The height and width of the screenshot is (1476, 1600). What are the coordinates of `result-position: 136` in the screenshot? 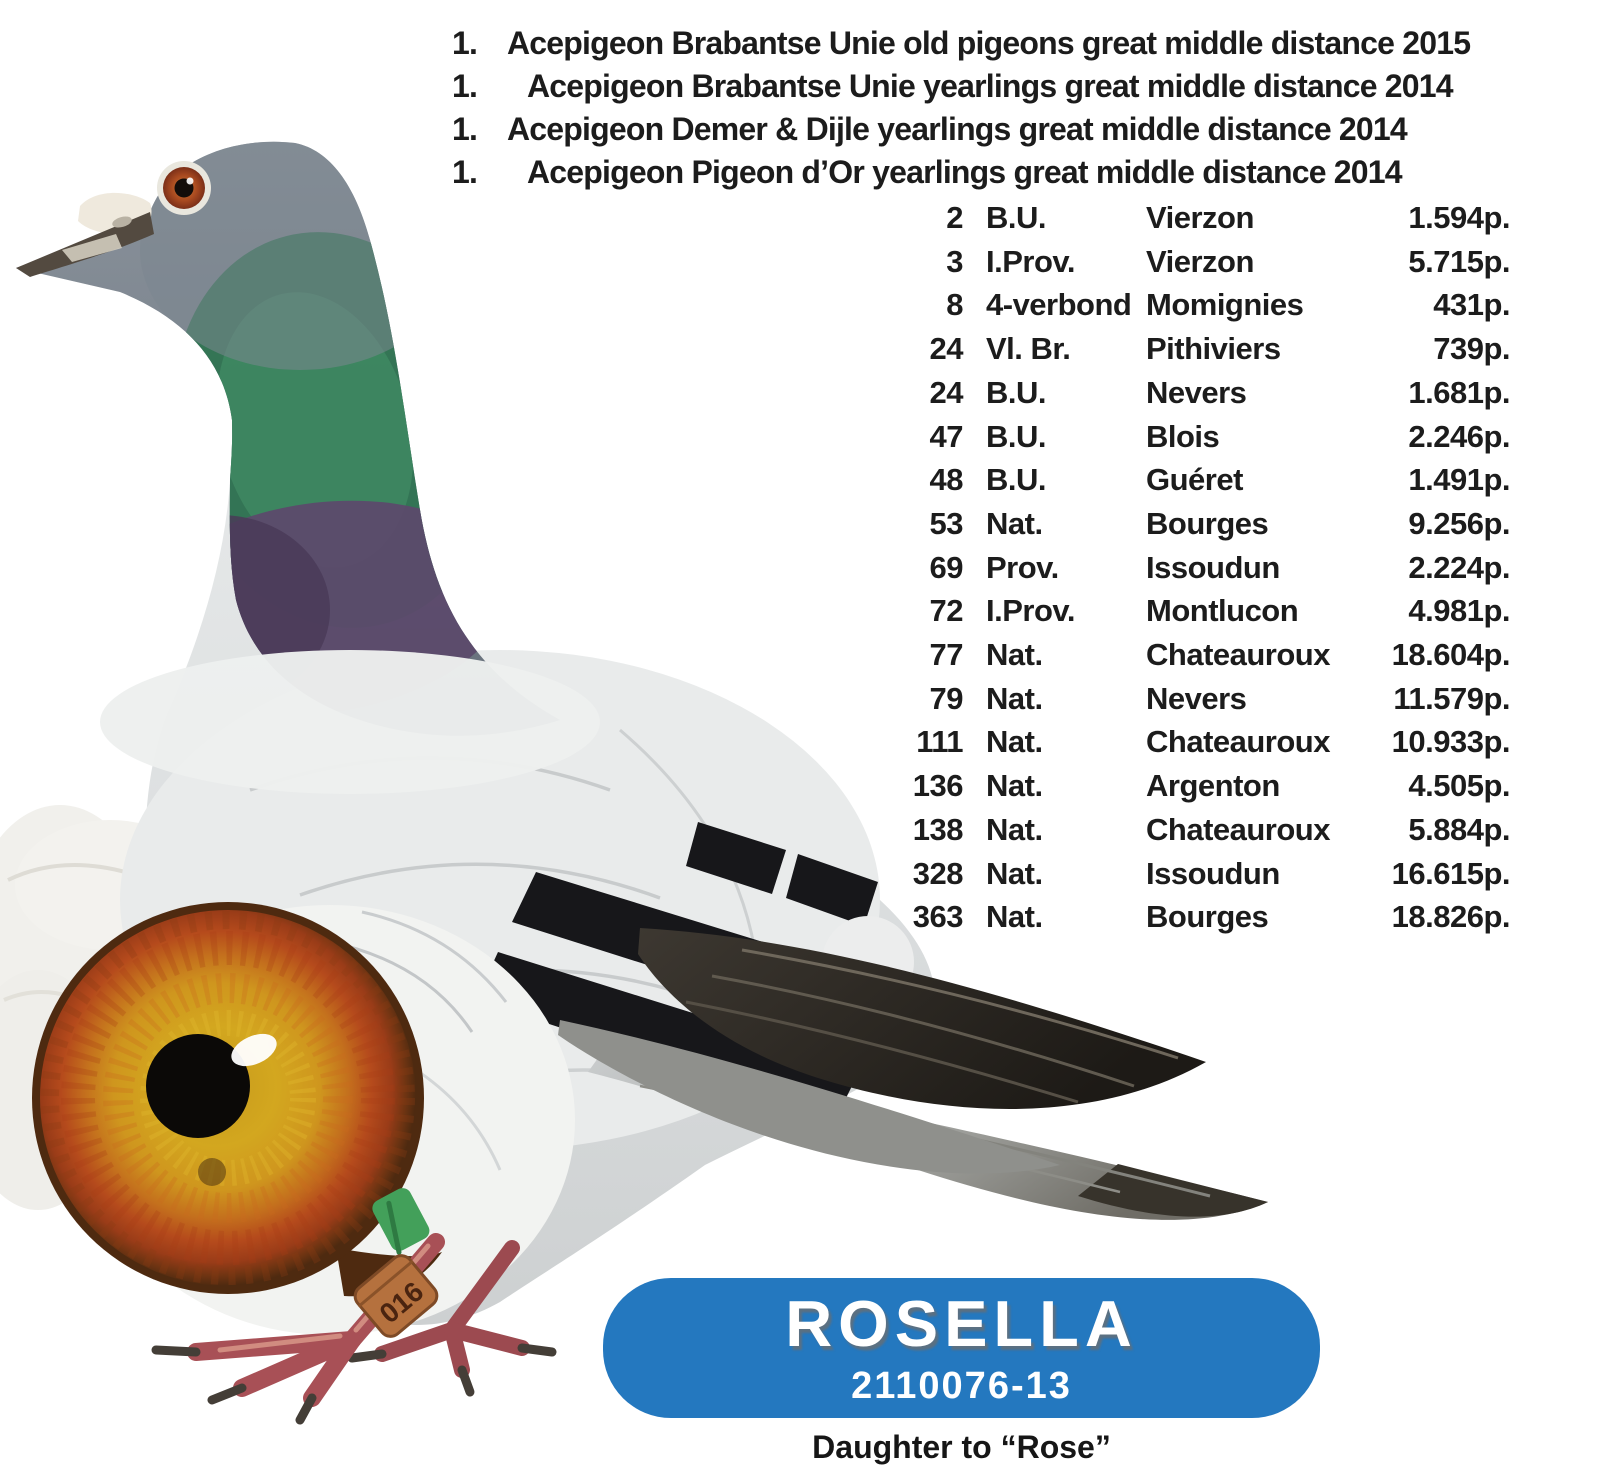 It's located at (938, 786).